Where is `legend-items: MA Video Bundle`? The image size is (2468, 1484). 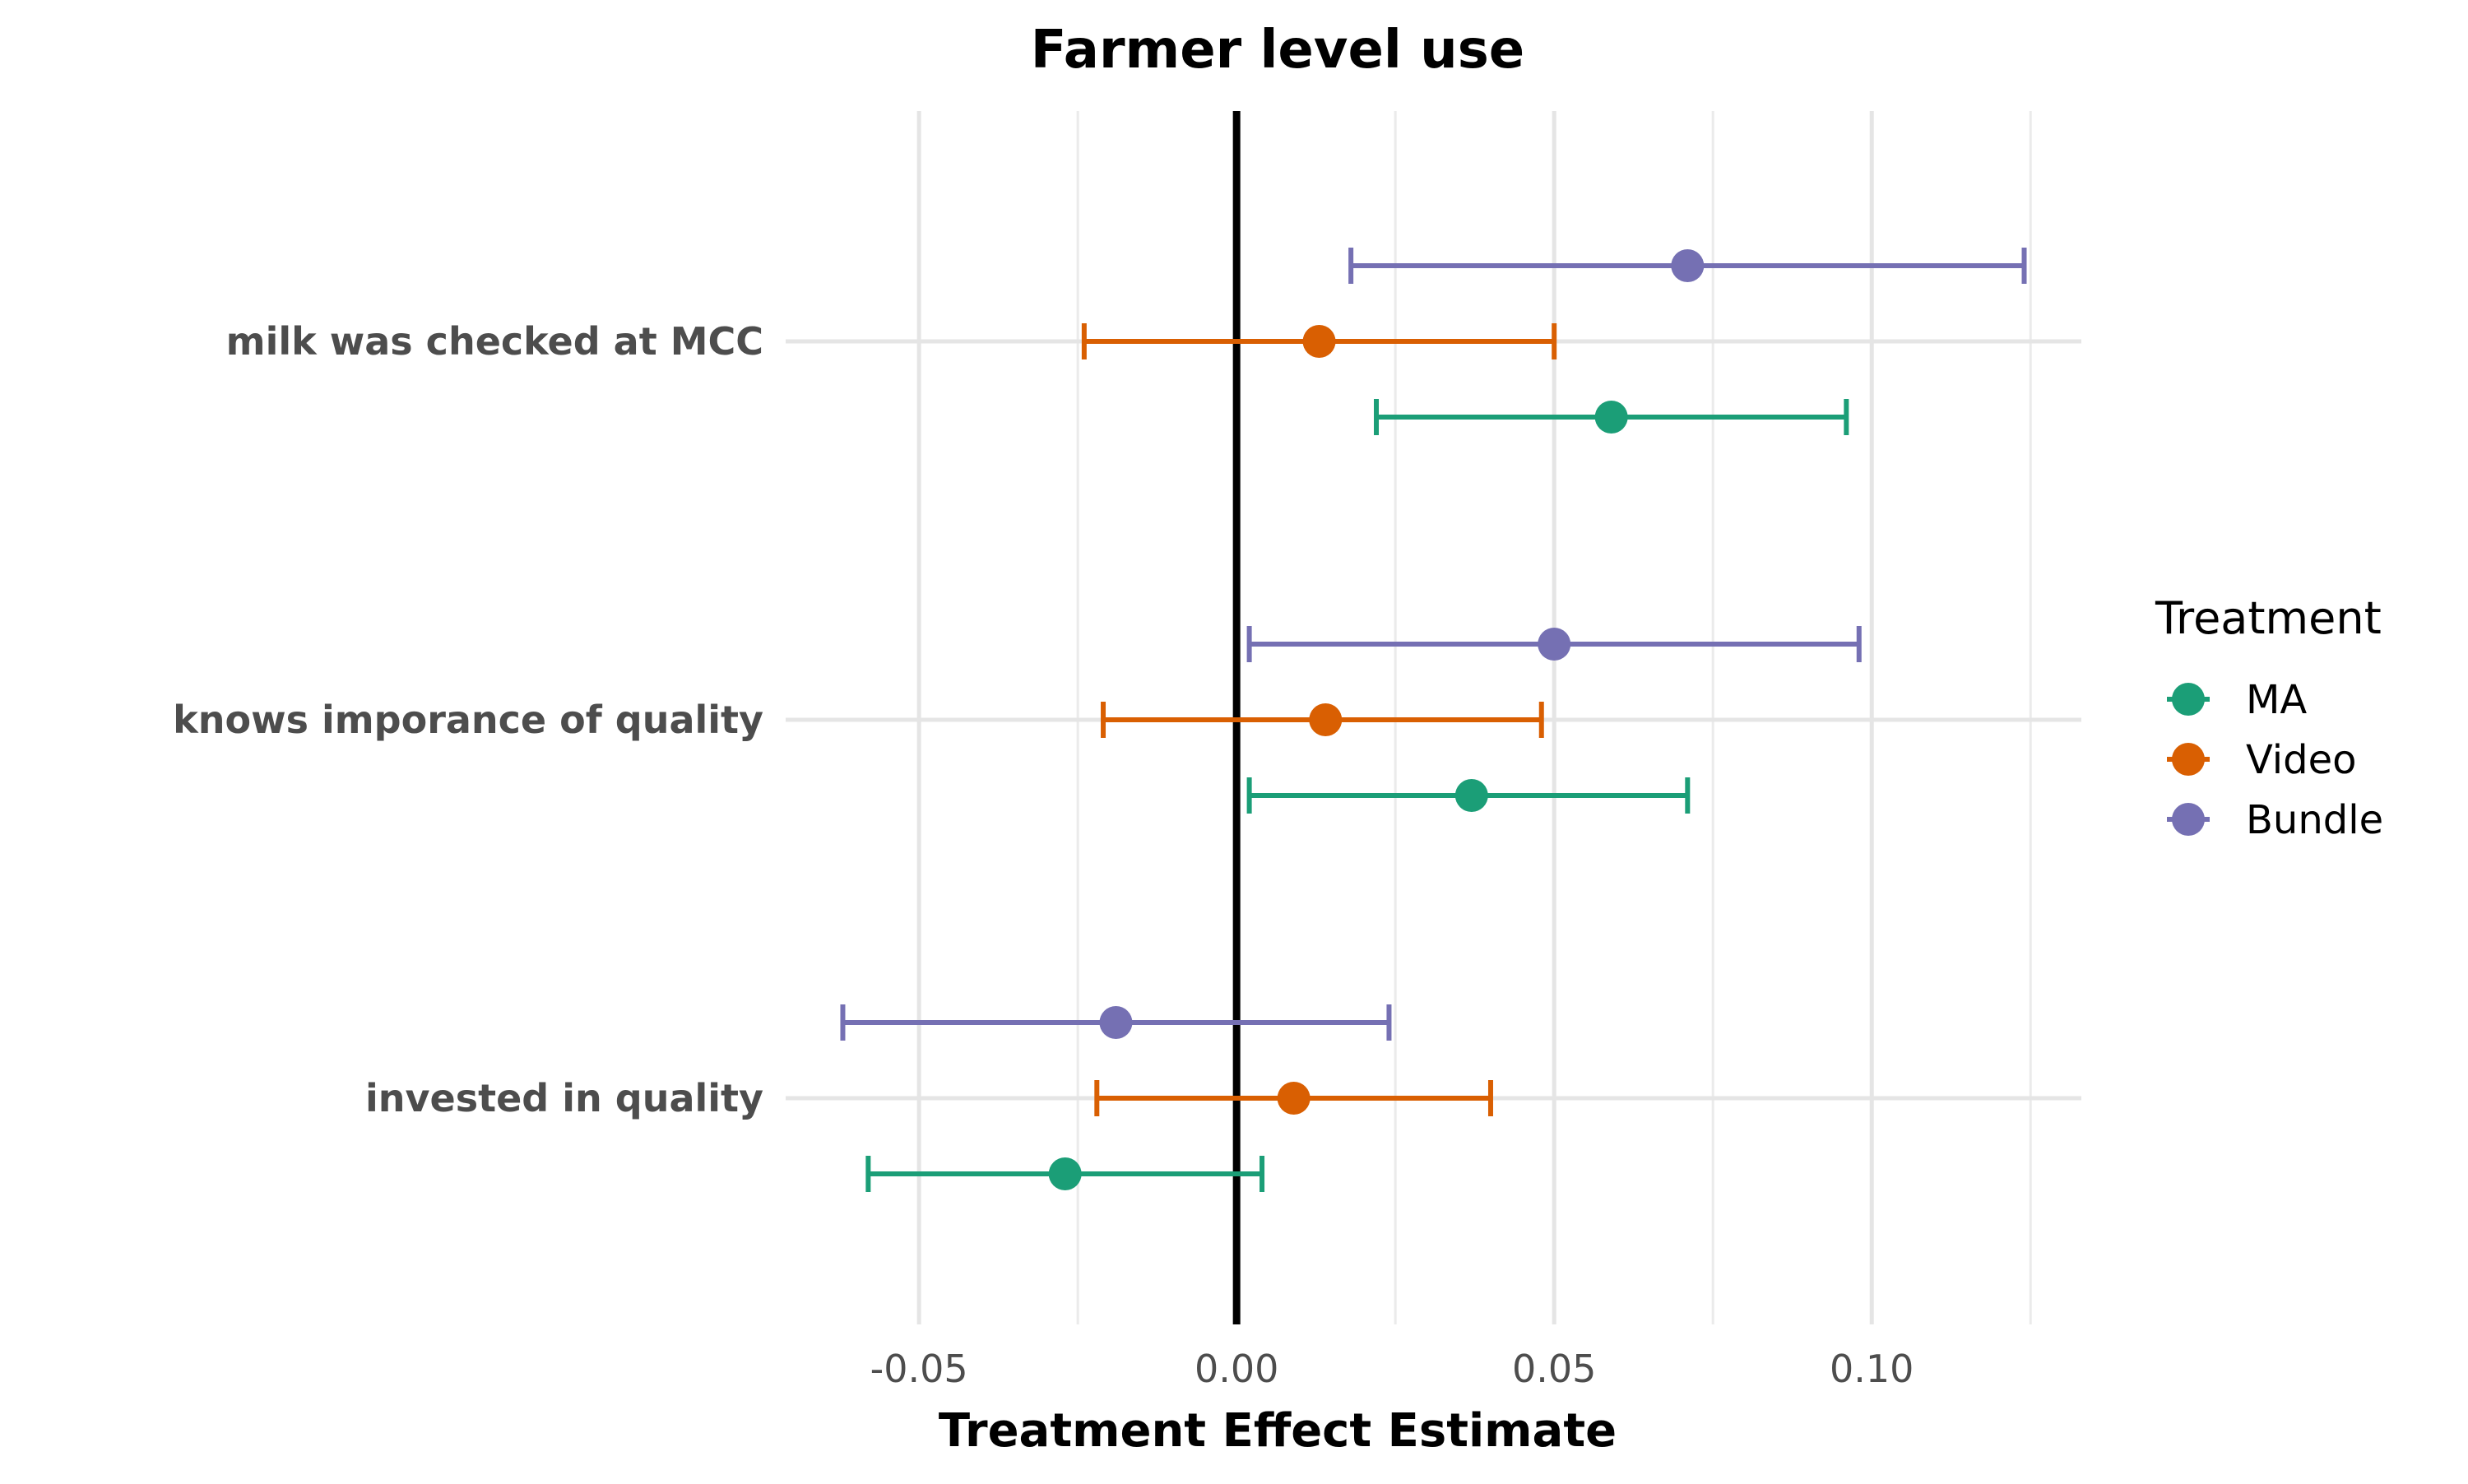
legend-items: MA Video Bundle is located at coordinates (2275, 760).